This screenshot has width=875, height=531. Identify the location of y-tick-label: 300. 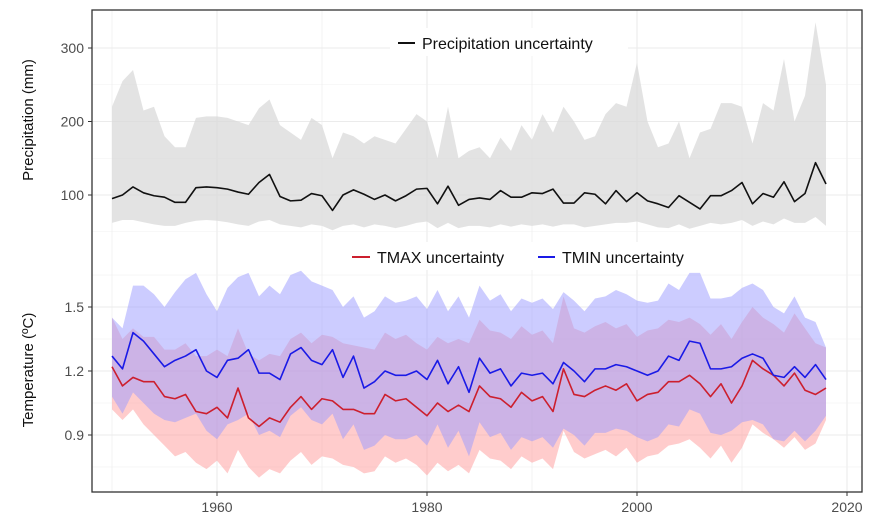
(73, 48).